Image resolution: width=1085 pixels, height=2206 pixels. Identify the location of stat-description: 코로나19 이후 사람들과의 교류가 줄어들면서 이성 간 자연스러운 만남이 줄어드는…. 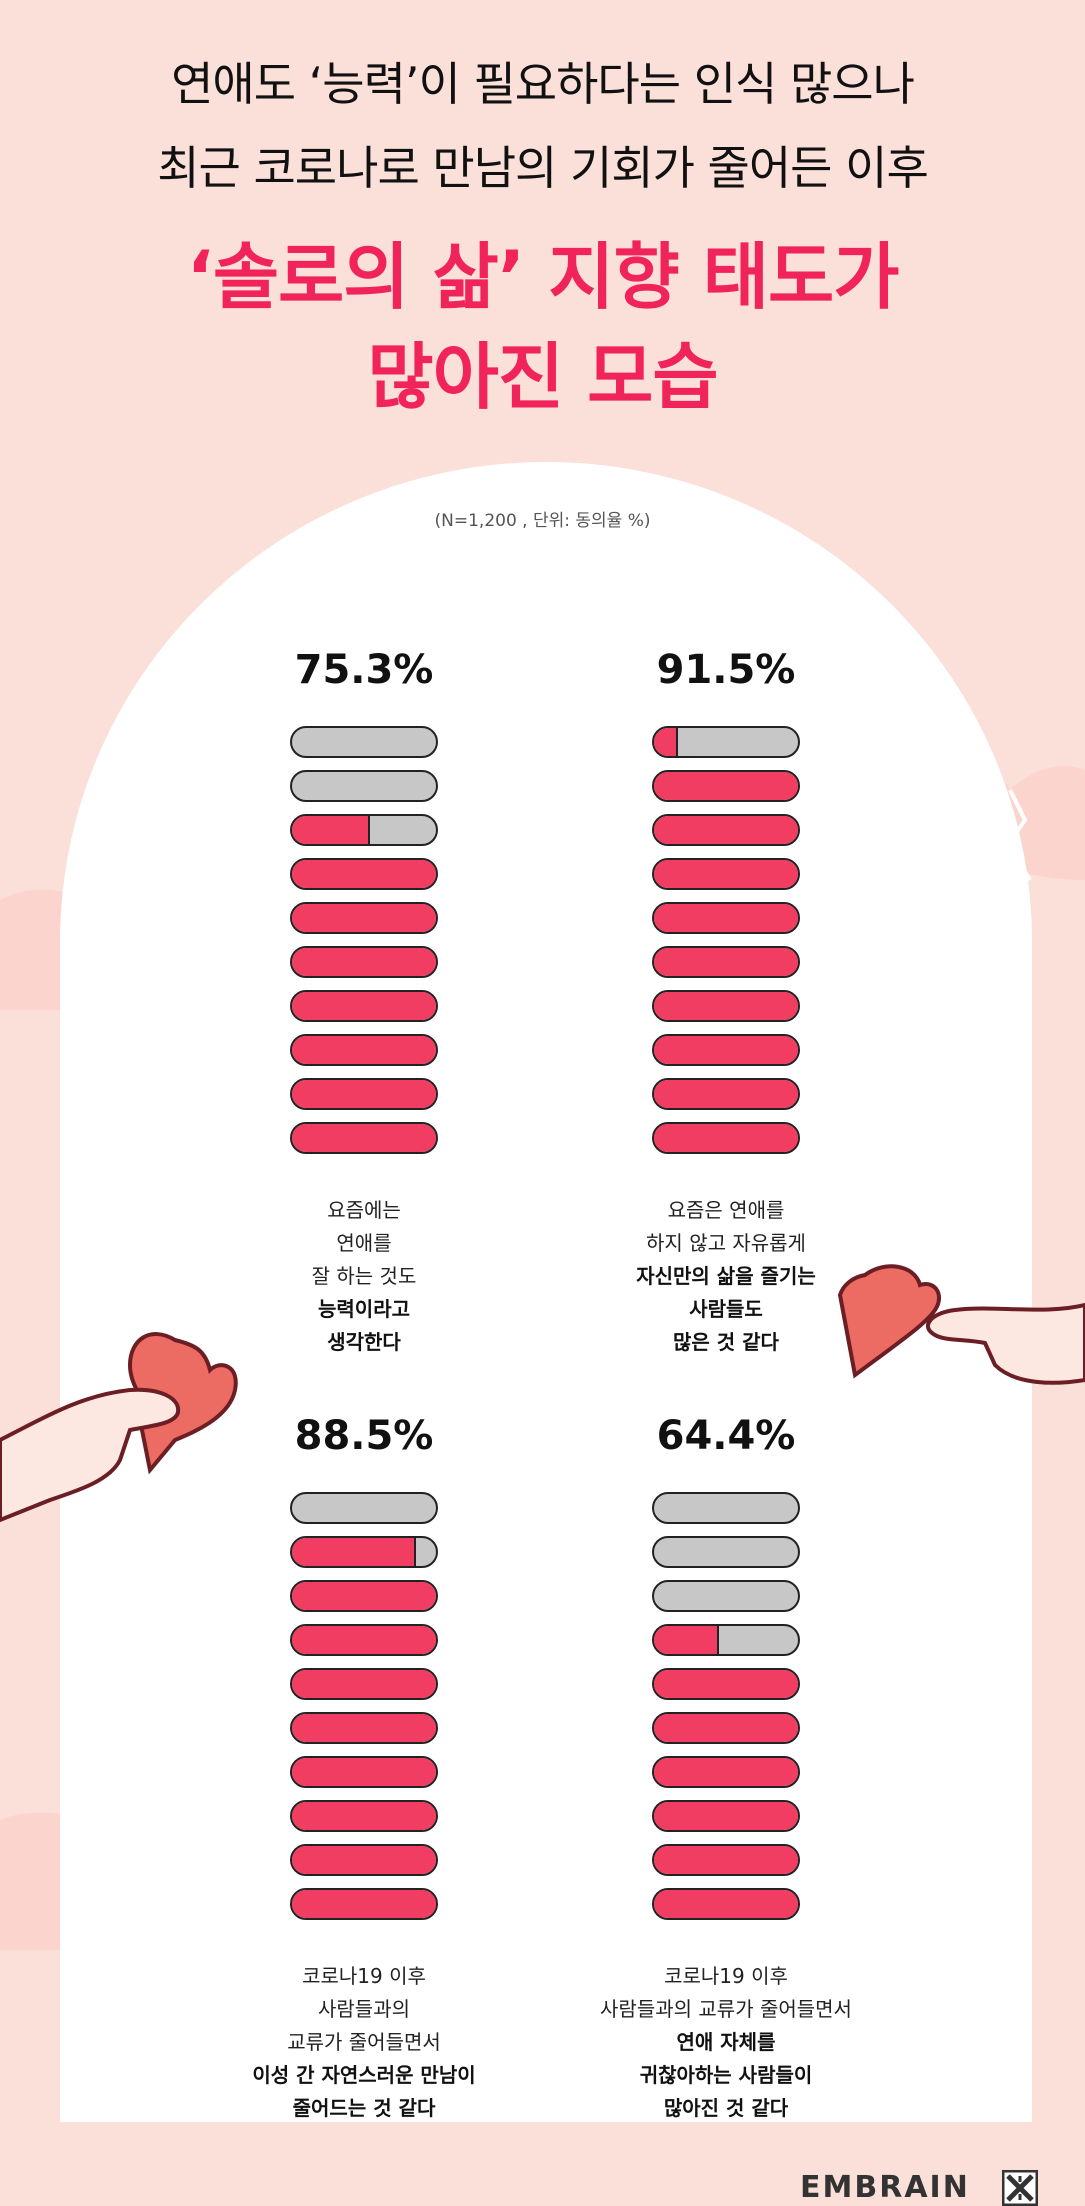
(364, 2042).